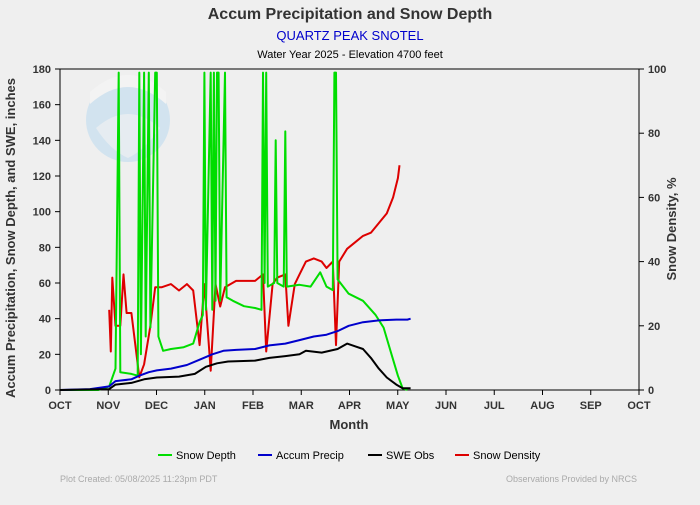 The height and width of the screenshot is (505, 700). I want to click on x-tick-label: APR, so click(349, 406).